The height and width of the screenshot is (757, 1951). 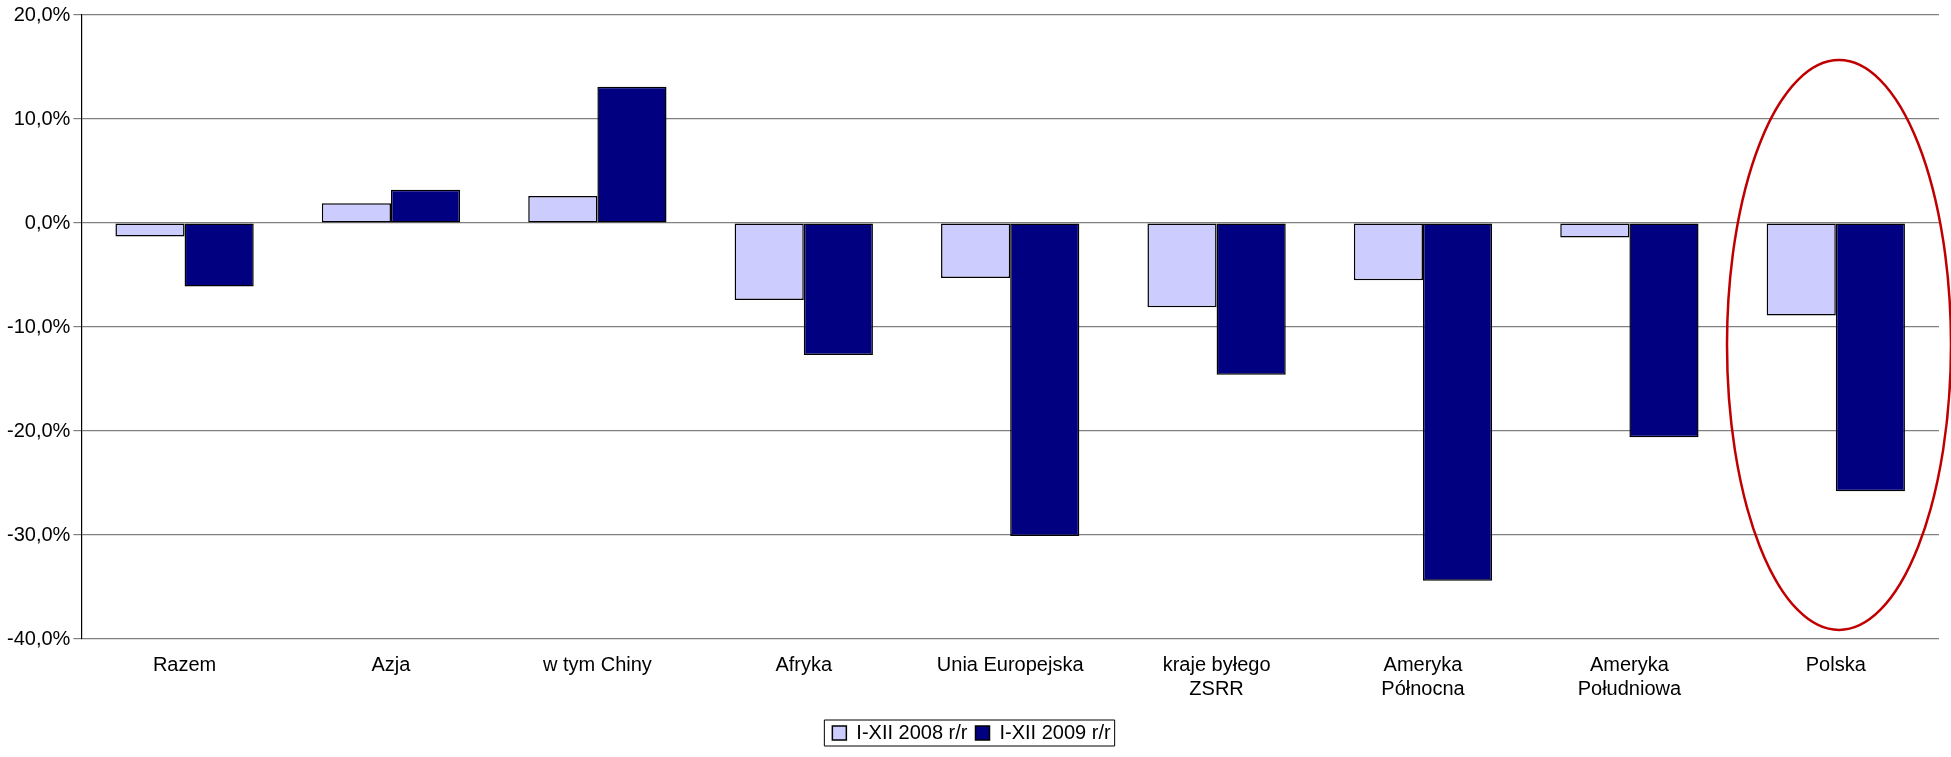 What do you see at coordinates (1423, 675) in the screenshot?
I see `x-tick-label: Ameryka Północna` at bounding box center [1423, 675].